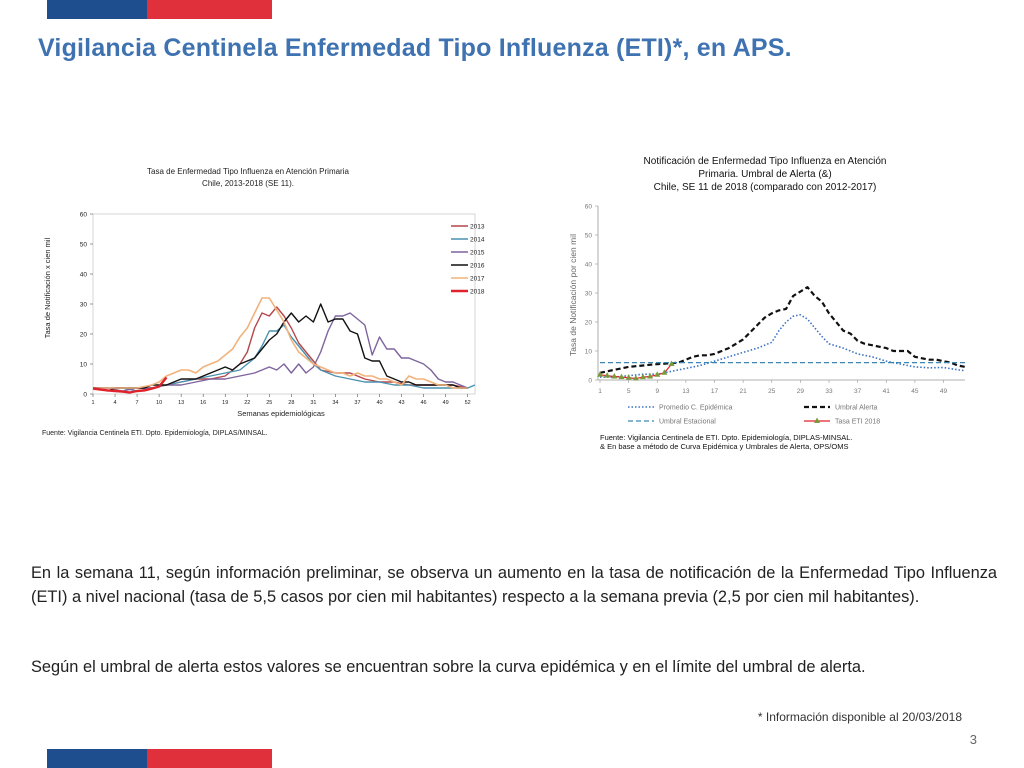 Image resolution: width=1024 pixels, height=768 pixels. What do you see at coordinates (944, 391) in the screenshot?
I see `chart2-x-tick-label: 49` at bounding box center [944, 391].